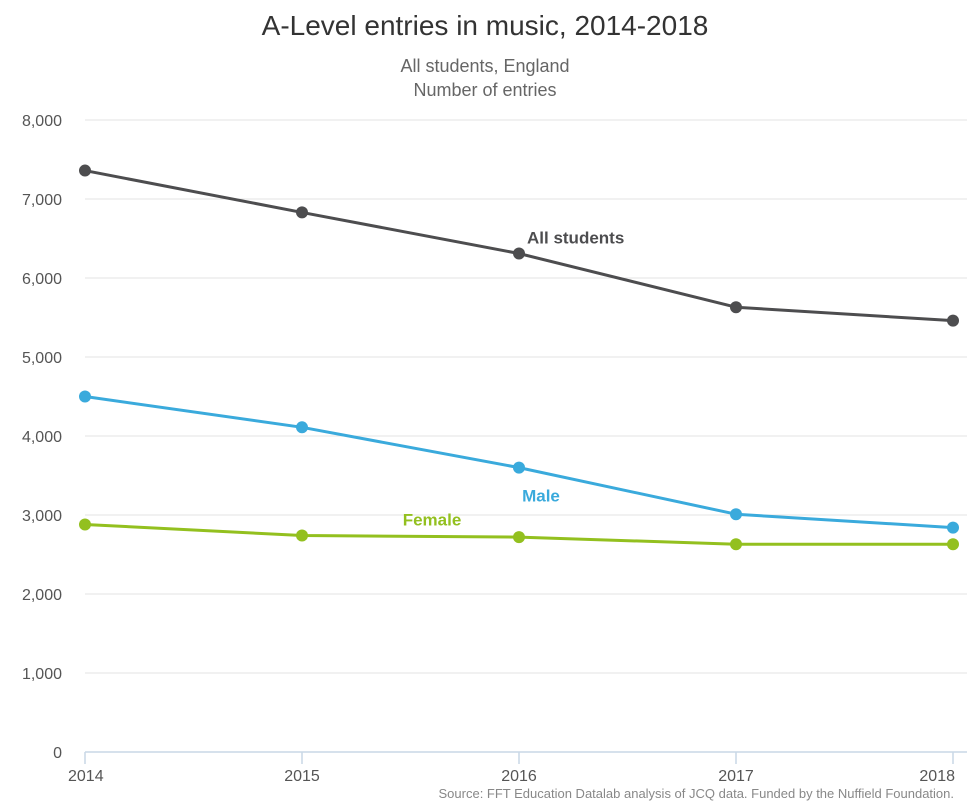 The width and height of the screenshot is (970, 808). Describe the element at coordinates (485, 66) in the screenshot. I see `subtitle-line-1: All students, England` at that location.